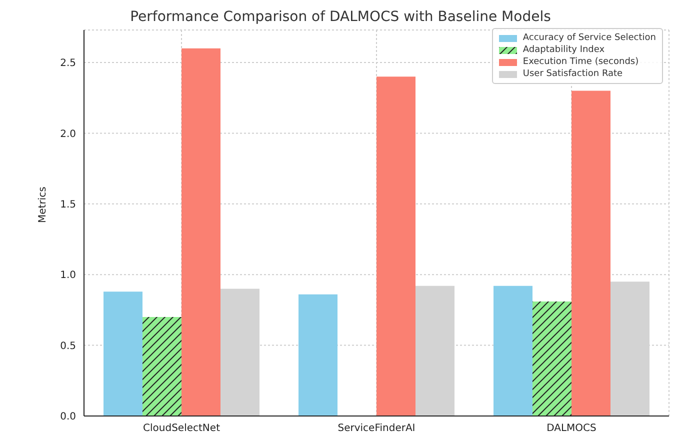 The width and height of the screenshot is (681, 444). I want to click on y-tick-label: 2.0, so click(68, 134).